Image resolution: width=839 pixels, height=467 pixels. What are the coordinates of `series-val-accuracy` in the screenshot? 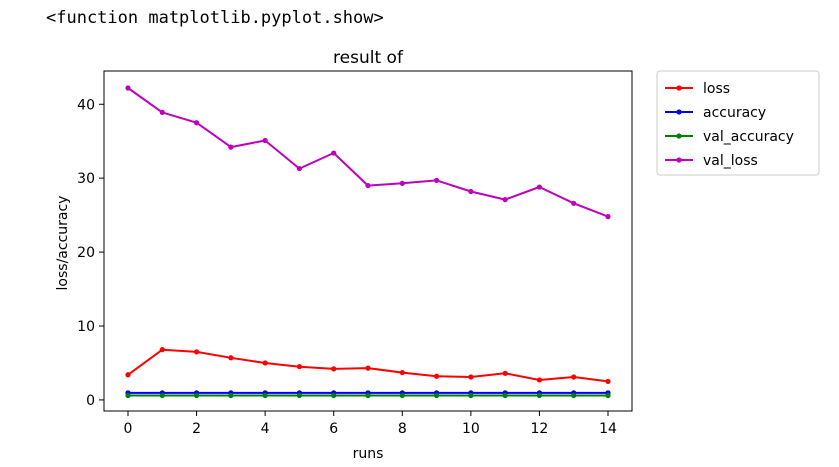 It's located at (368, 395).